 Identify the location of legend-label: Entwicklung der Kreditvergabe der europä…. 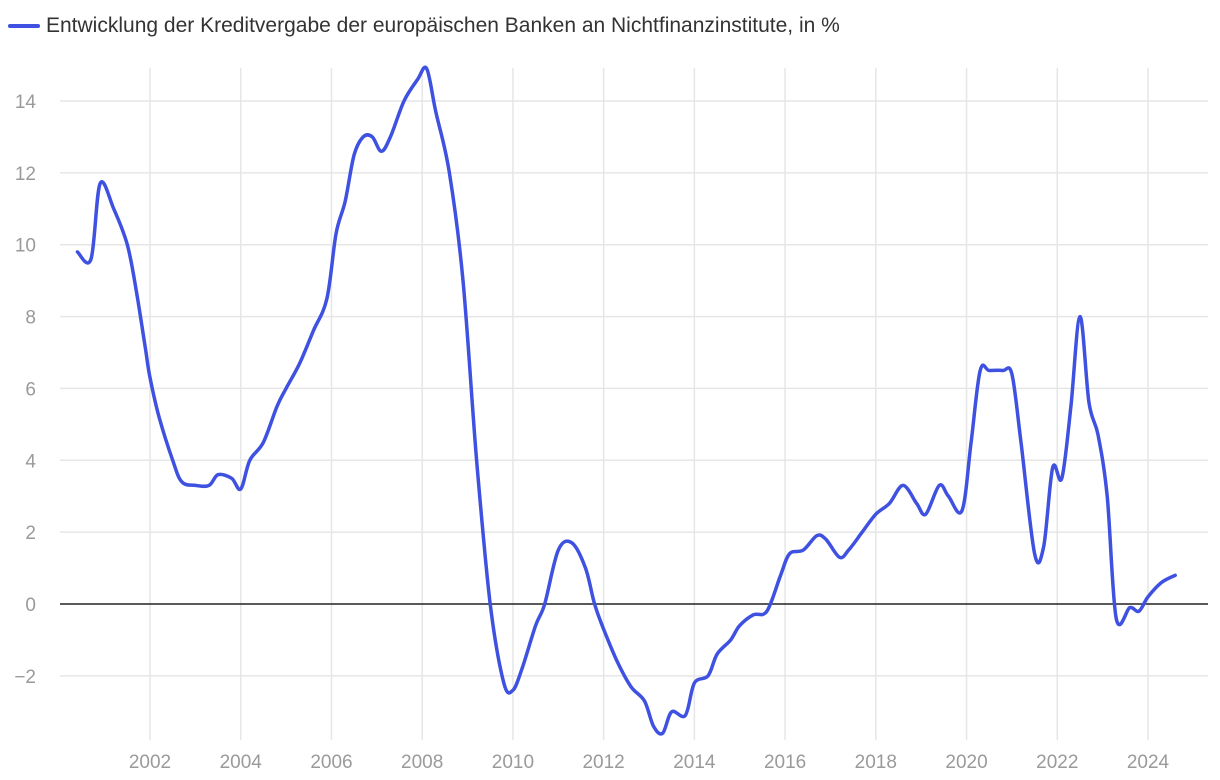
(443, 25).